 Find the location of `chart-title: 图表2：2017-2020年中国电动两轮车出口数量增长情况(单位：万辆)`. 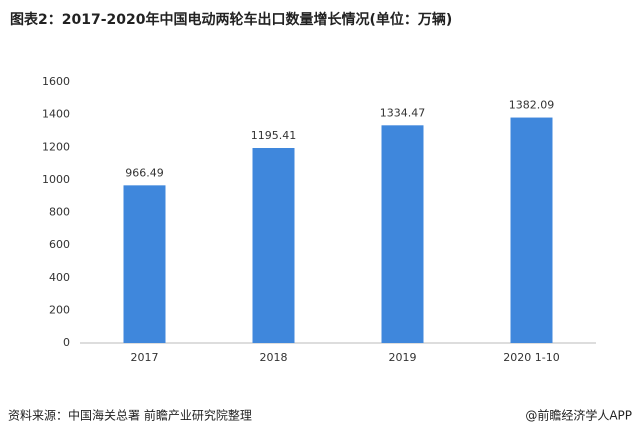

chart-title: 图表2：2017-2020年中国电动两轮车出口数量增长情况(单位：万辆) is located at coordinates (231, 19).